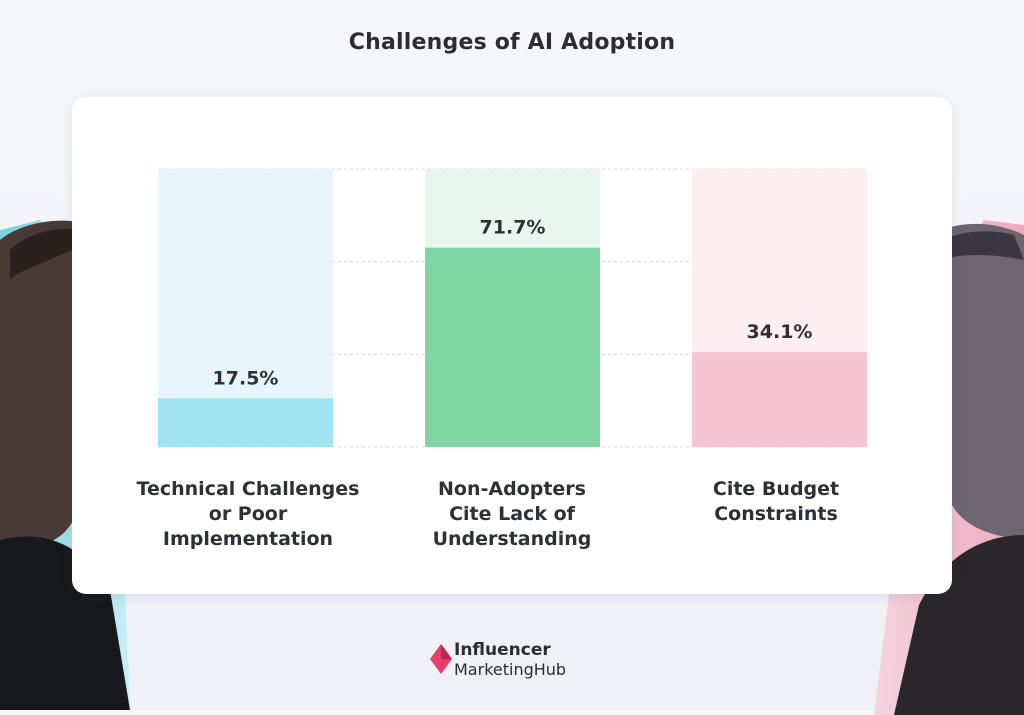 The image size is (1024, 715). What do you see at coordinates (513, 228) in the screenshot?
I see `bar-value-label: 71.7%` at bounding box center [513, 228].